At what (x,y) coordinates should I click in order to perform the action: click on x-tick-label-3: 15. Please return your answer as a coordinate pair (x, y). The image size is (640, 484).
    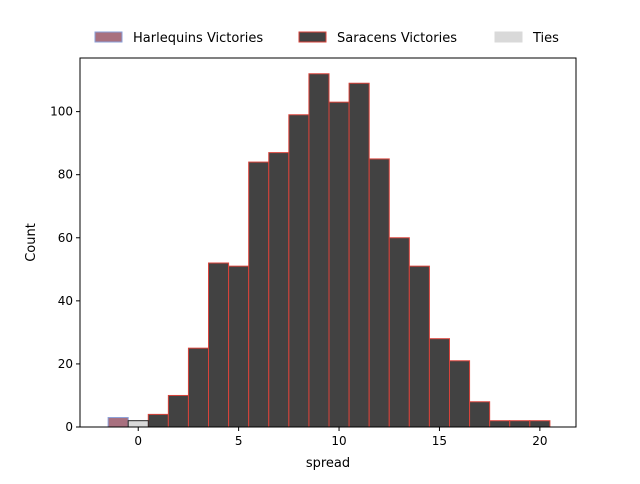
    Looking at the image, I should click on (439, 441).